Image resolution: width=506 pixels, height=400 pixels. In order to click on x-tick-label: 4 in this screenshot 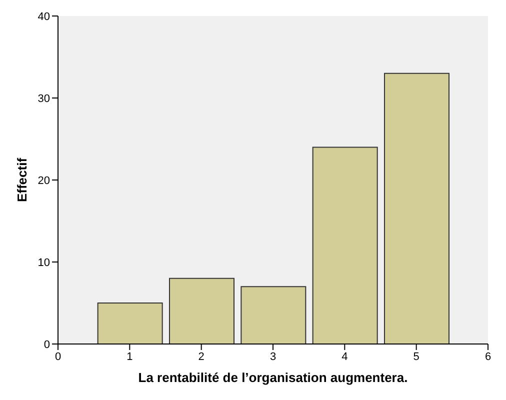, I will do `click(345, 356)`.